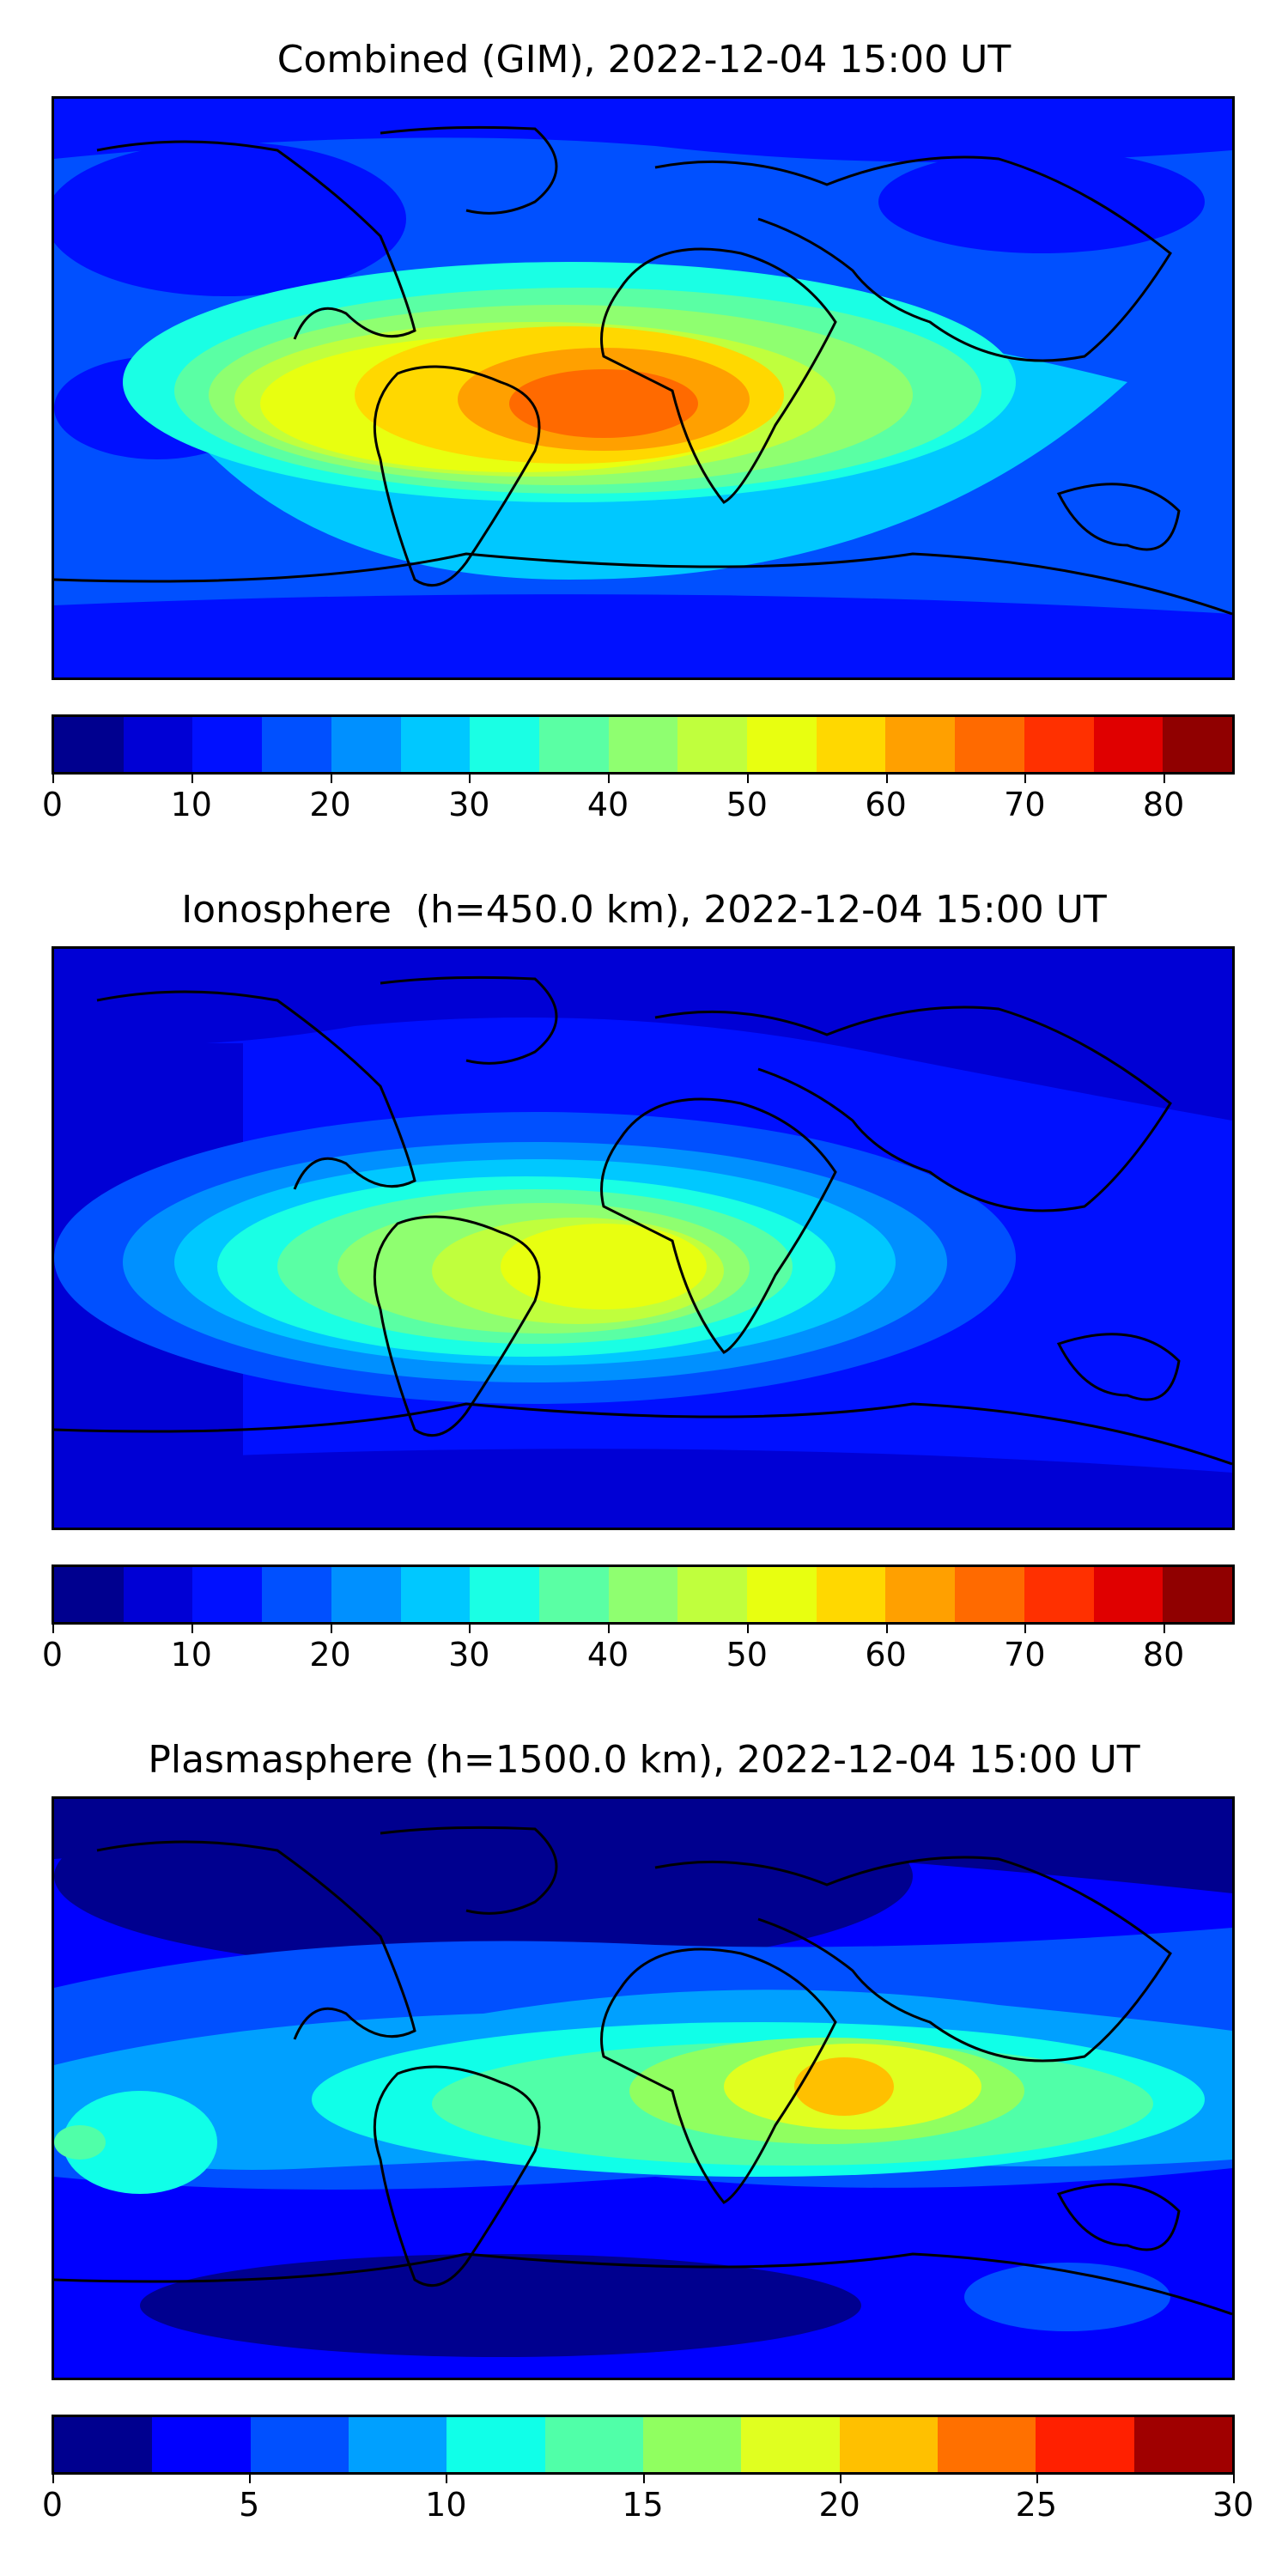 This screenshot has height=2576, width=1288. Describe the element at coordinates (1036, 2505) in the screenshot. I see `colorbar-tick-label: 25` at that location.